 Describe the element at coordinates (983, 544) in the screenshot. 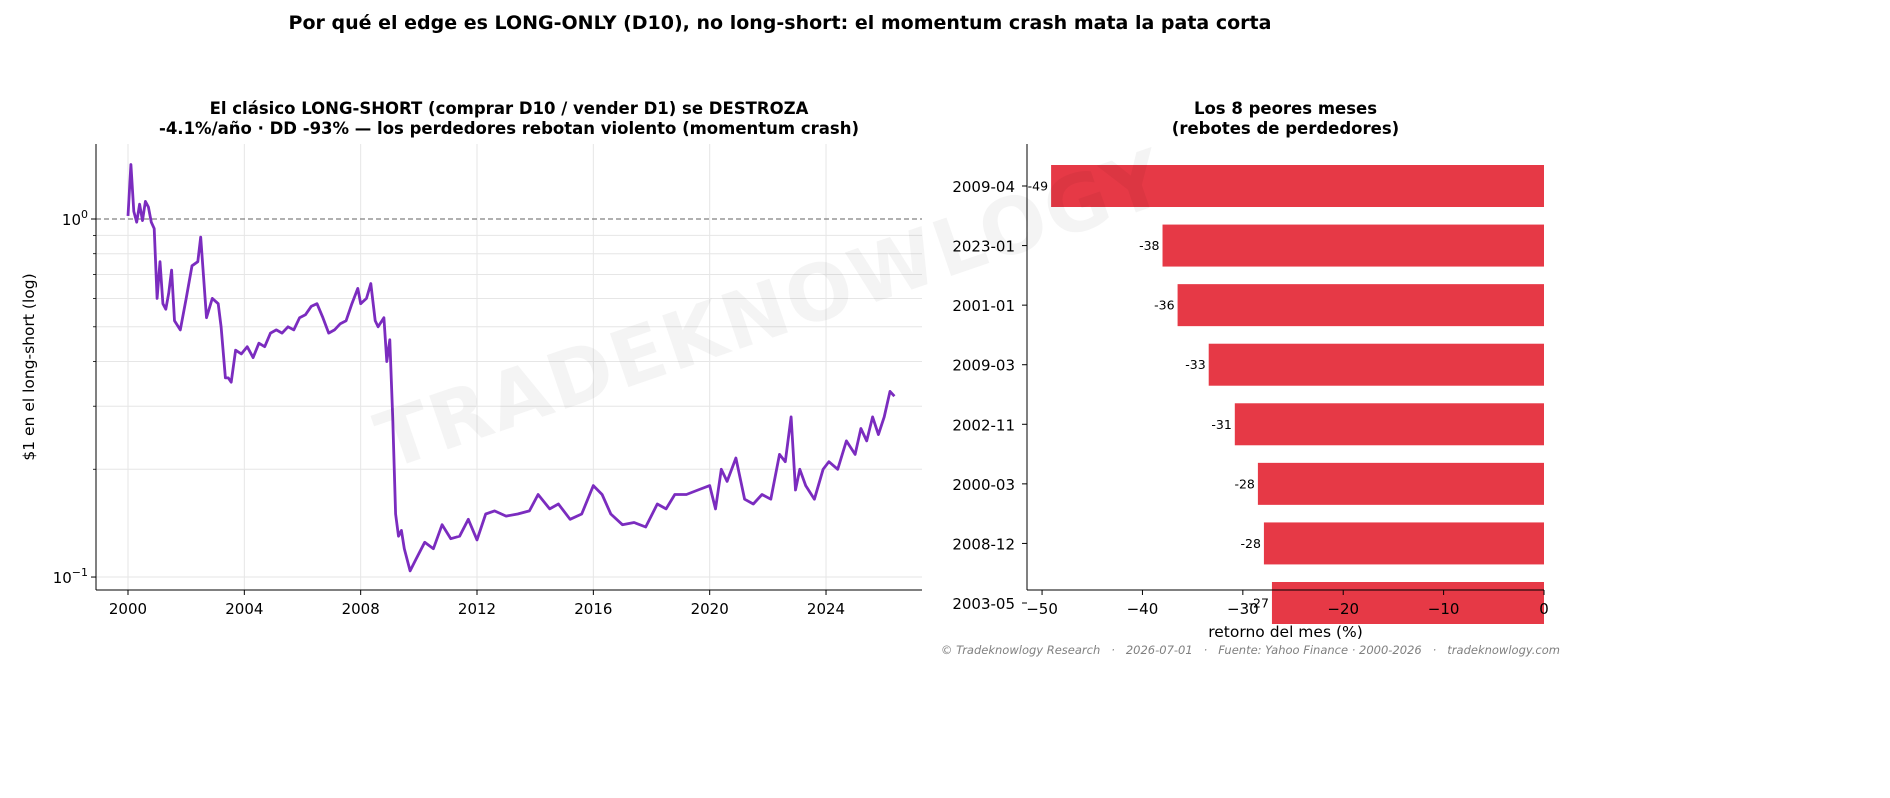

I see `y-tick-label: 2008-12` at that location.